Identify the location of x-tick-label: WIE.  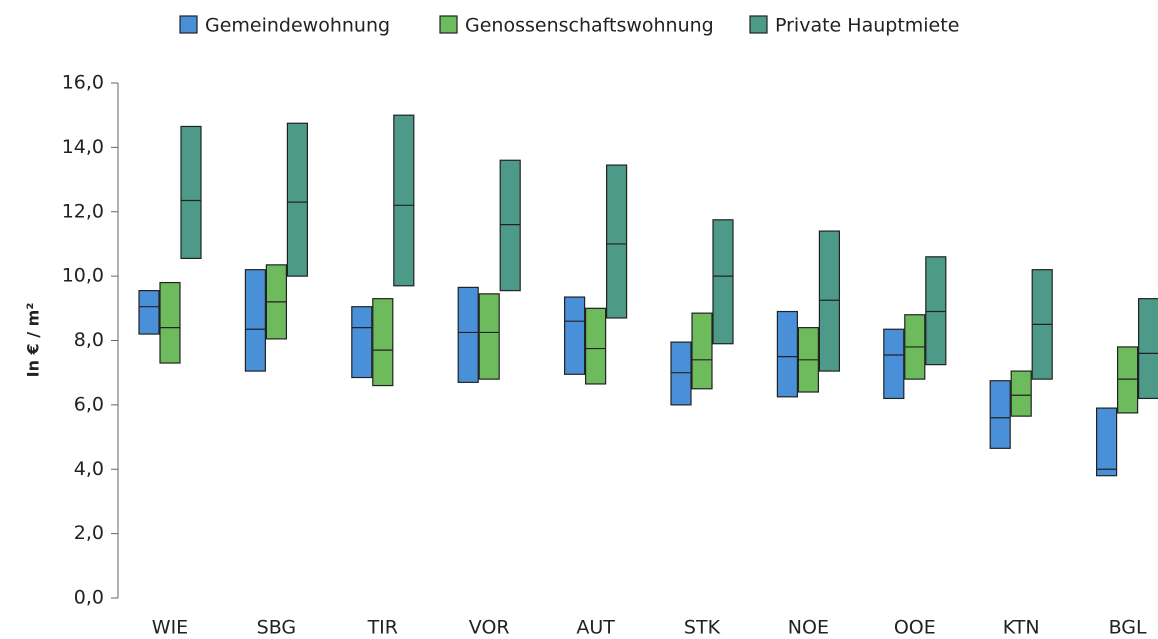
(170, 628).